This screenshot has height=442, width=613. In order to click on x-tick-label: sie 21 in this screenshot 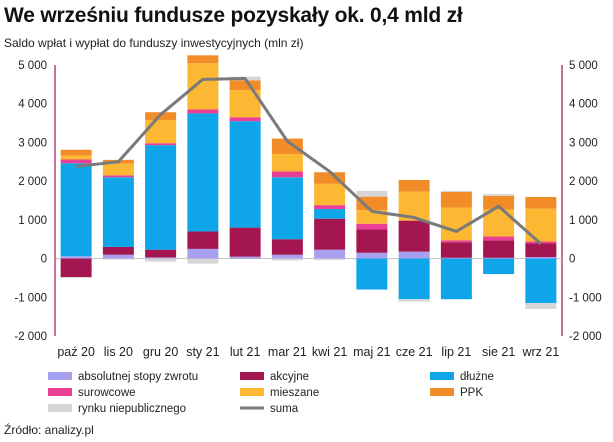, I will do `click(498, 352)`.